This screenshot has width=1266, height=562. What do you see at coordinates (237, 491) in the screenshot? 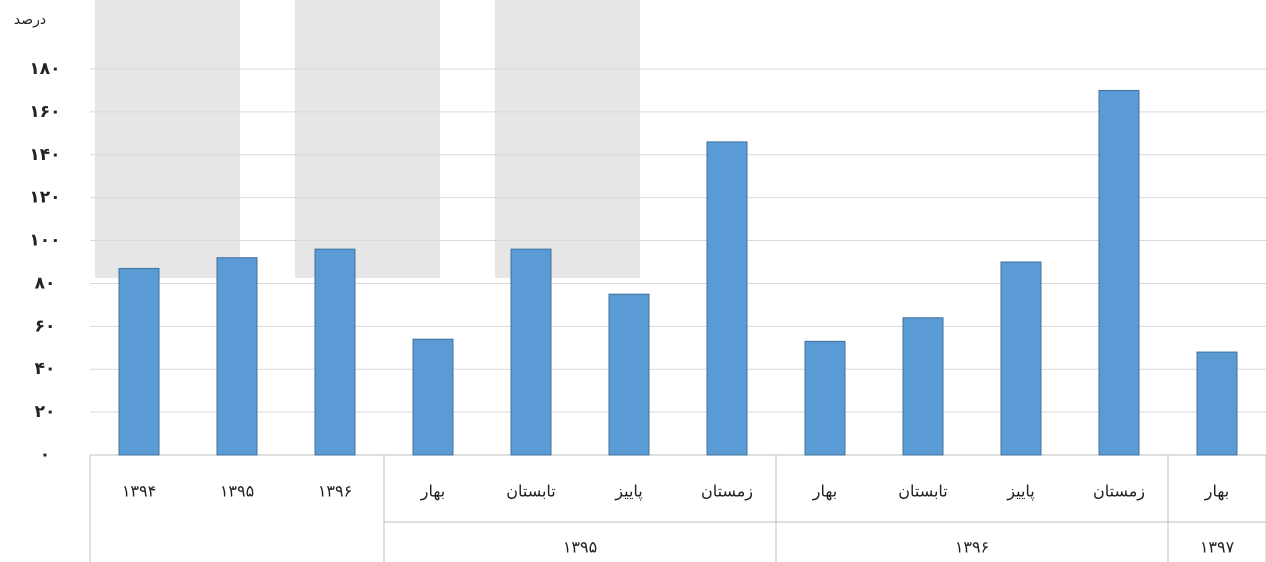
I see `x-tick-label: ۱۳۹۵` at bounding box center [237, 491].